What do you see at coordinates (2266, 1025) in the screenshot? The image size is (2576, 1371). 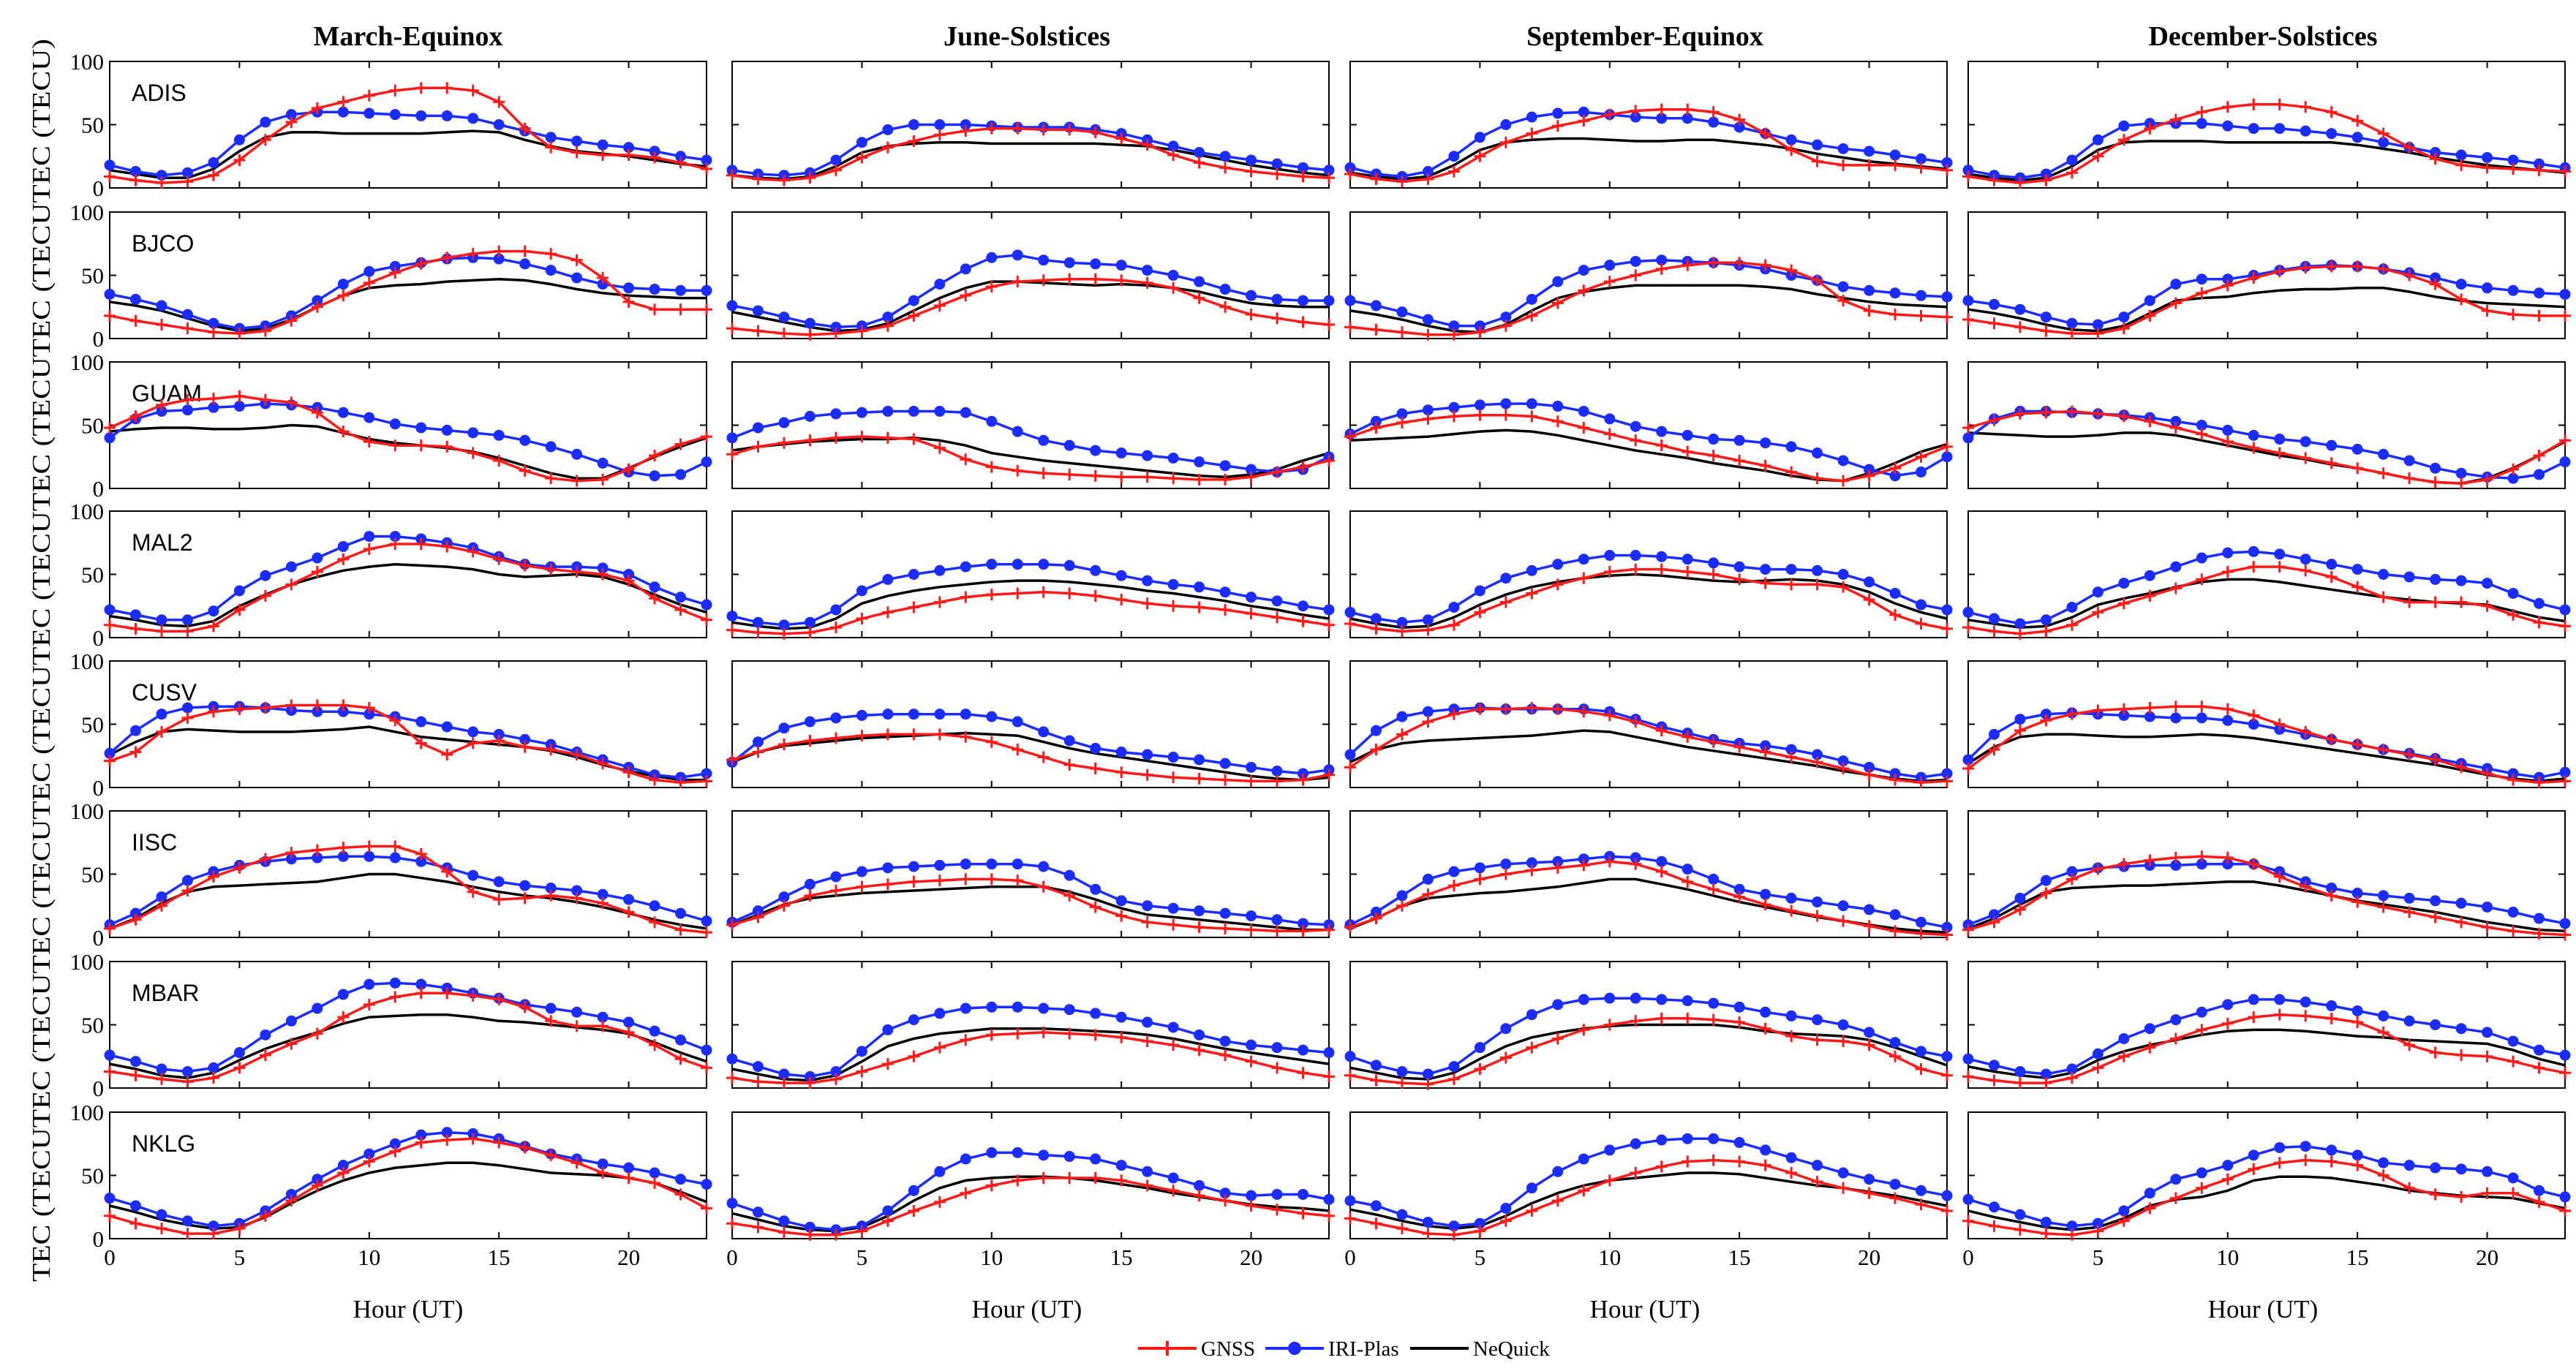 I see `panel` at bounding box center [2266, 1025].